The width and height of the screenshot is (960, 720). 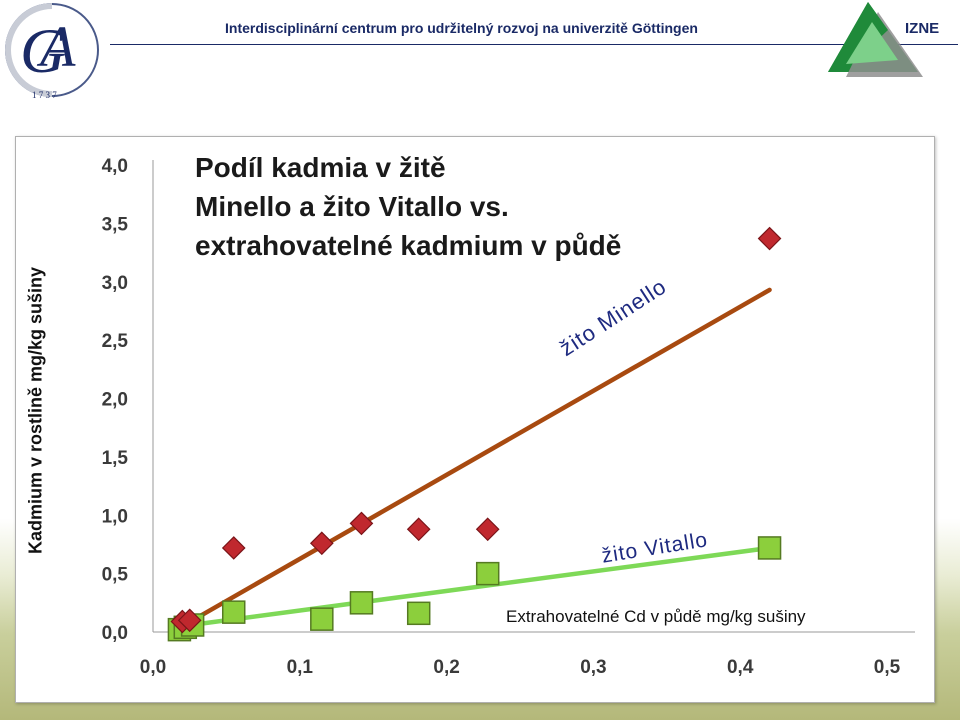 What do you see at coordinates (352, 206) in the screenshot?
I see `chart-title-line-2: Minello a žito Vitallo vs.` at bounding box center [352, 206].